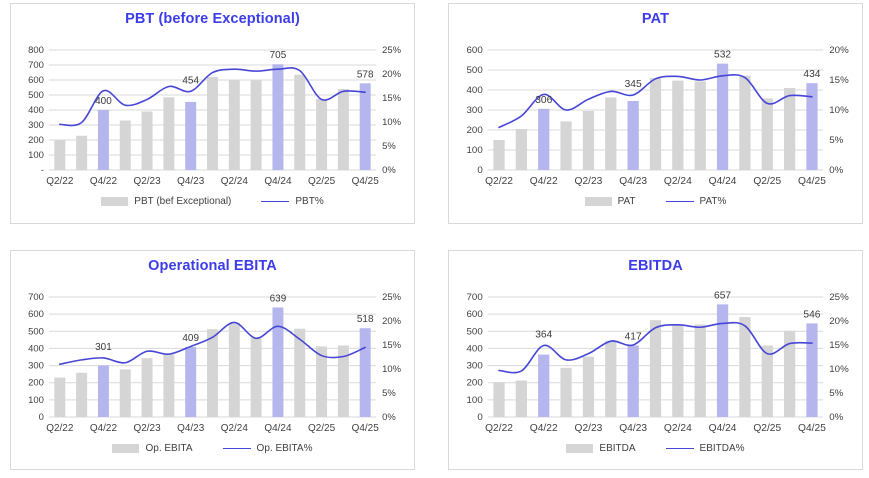  I want to click on svg-text: 306, so click(543, 100).